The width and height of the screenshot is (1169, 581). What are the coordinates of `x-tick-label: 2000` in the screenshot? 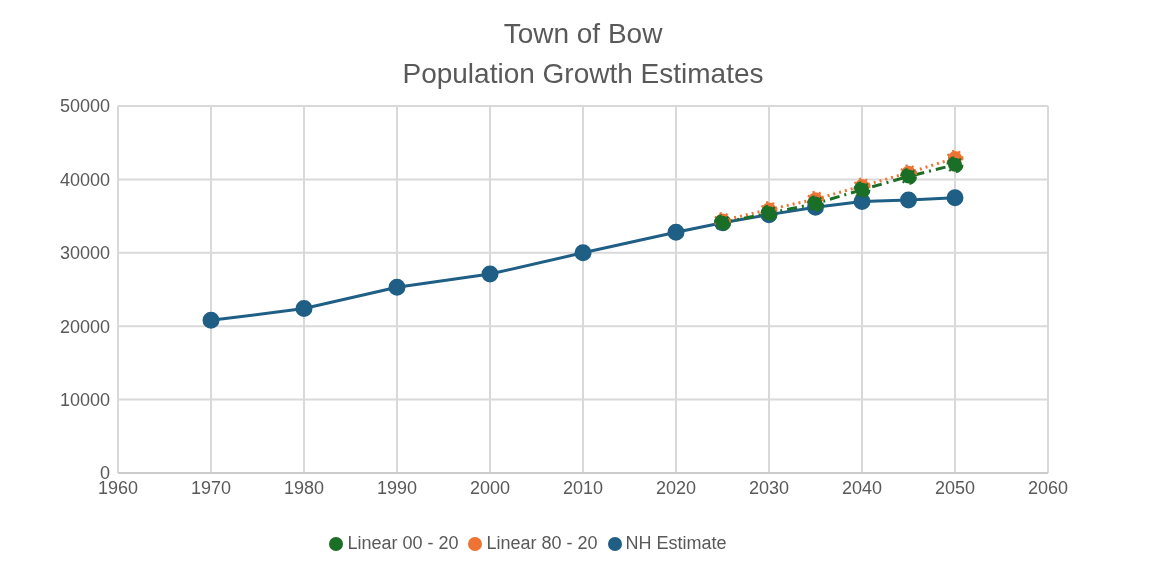 It's located at (490, 487).